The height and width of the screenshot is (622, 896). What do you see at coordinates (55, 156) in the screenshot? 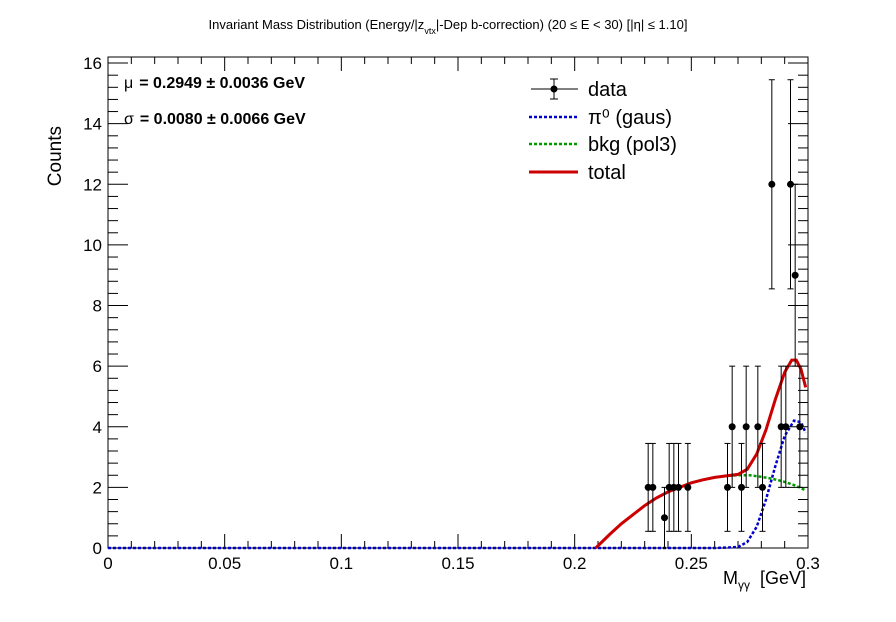
I see `y-axis-label: Counts` at bounding box center [55, 156].